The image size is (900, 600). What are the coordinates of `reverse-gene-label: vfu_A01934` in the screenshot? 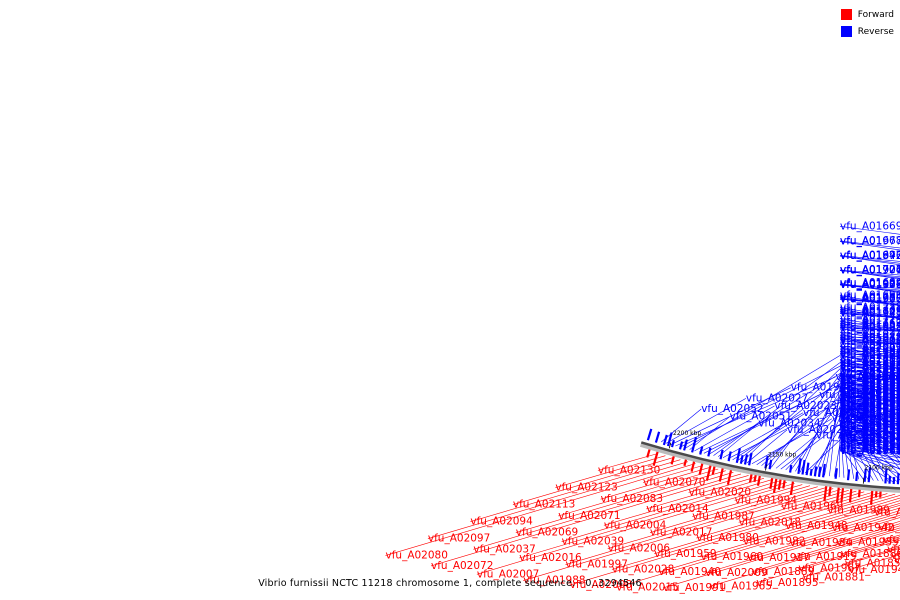 It's located at (870, 326).